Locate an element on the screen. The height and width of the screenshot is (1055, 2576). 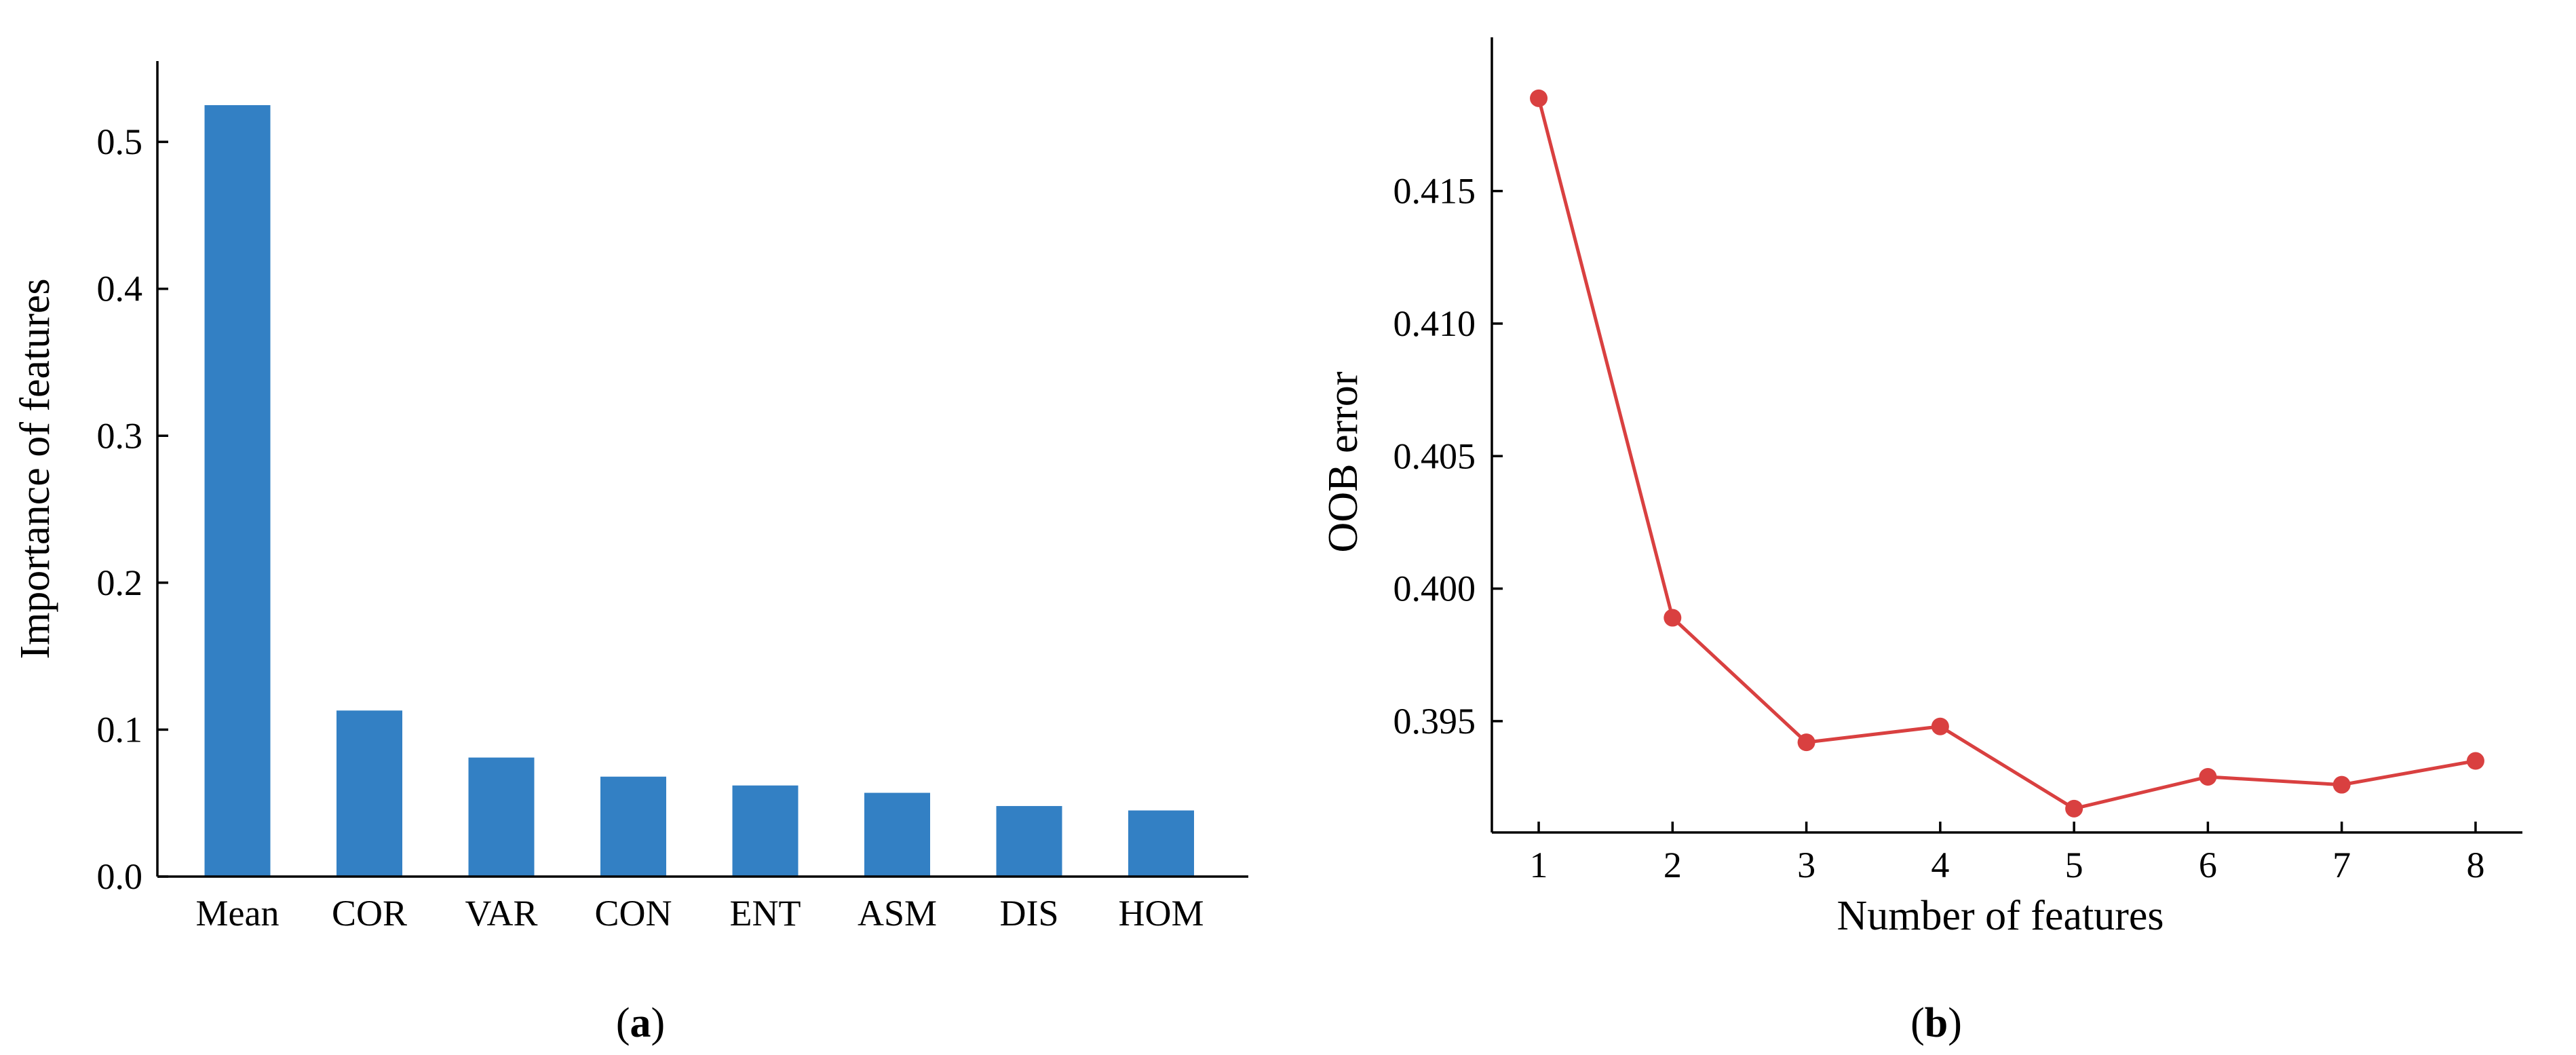
bar-var is located at coordinates (502, 817).